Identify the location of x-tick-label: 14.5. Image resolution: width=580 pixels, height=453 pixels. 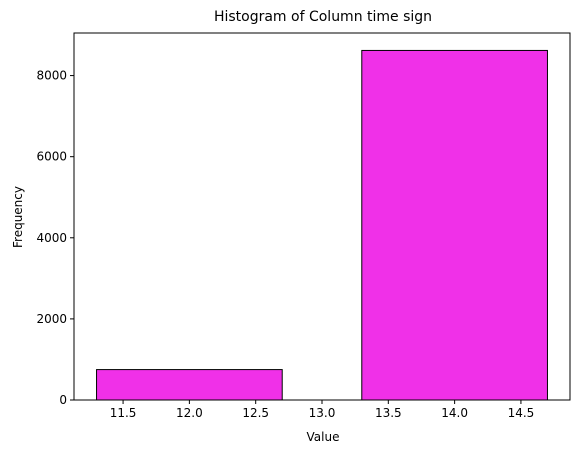
(521, 413).